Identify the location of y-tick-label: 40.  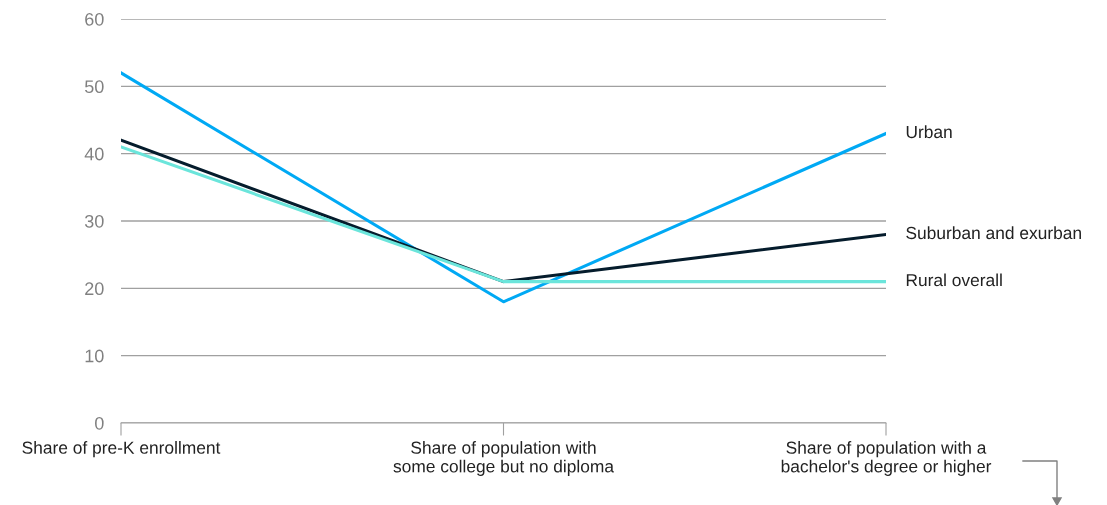
(94, 154).